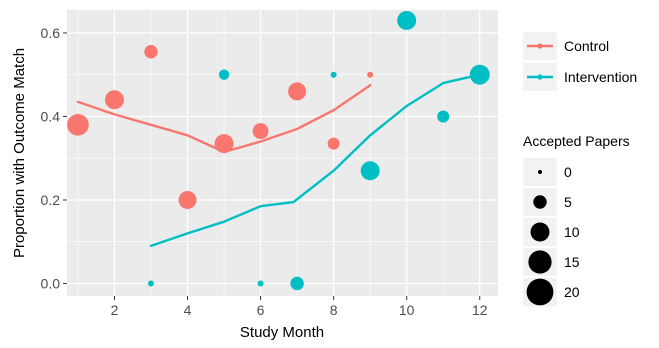  Describe the element at coordinates (600, 77) in the screenshot. I see `legend-label-intervention: Intervention` at that location.